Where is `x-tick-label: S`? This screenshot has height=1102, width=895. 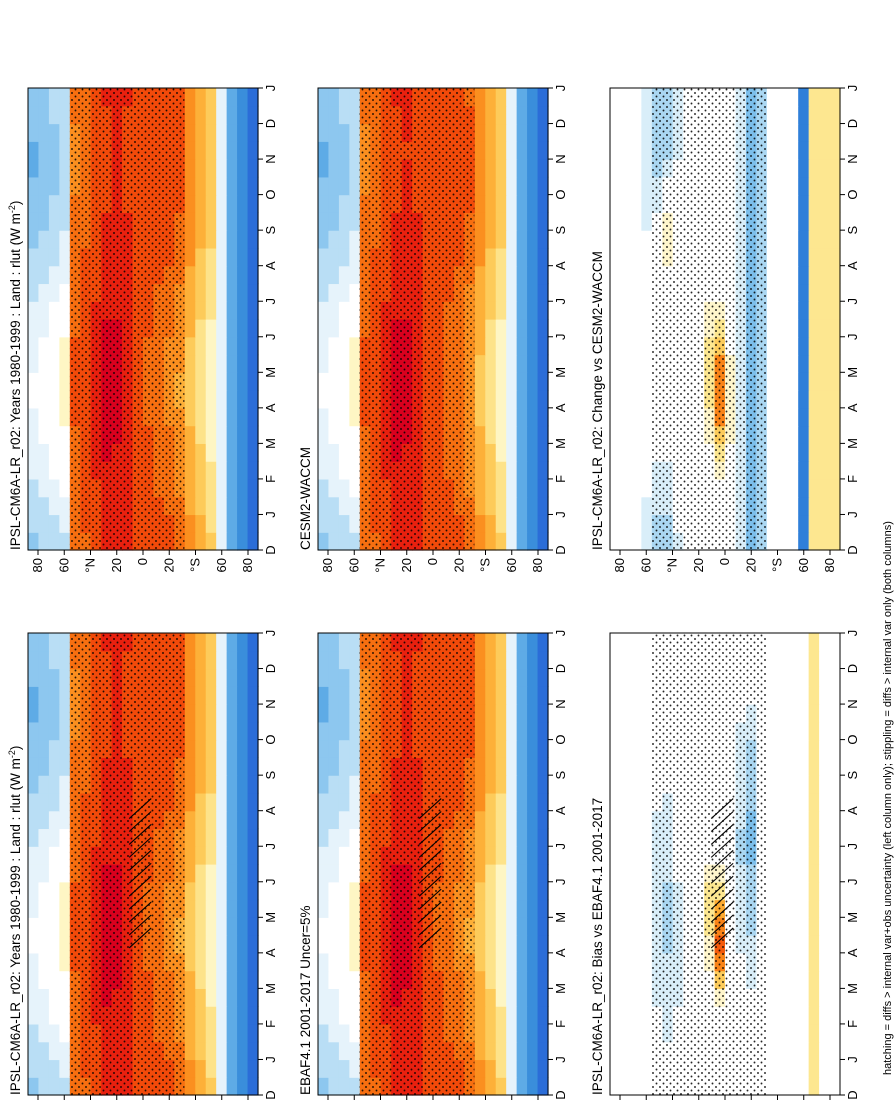 x-tick-label: S is located at coordinates (852, 775).